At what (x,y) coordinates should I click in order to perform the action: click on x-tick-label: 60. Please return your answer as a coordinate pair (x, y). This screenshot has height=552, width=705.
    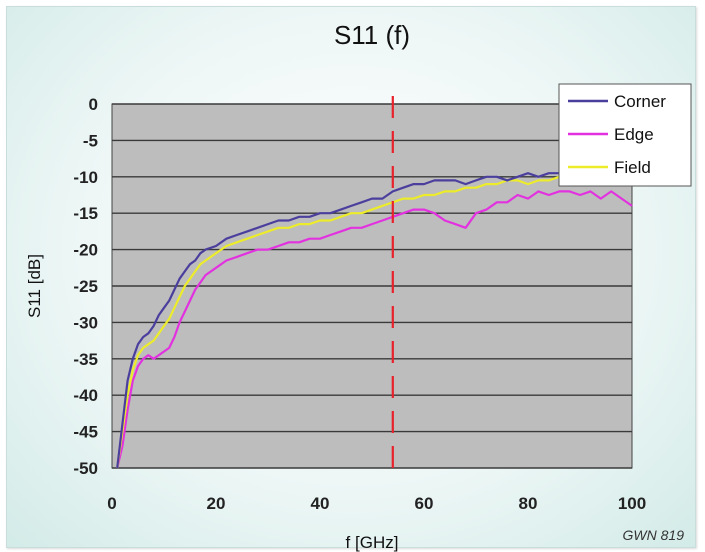
    Looking at the image, I should click on (424, 503).